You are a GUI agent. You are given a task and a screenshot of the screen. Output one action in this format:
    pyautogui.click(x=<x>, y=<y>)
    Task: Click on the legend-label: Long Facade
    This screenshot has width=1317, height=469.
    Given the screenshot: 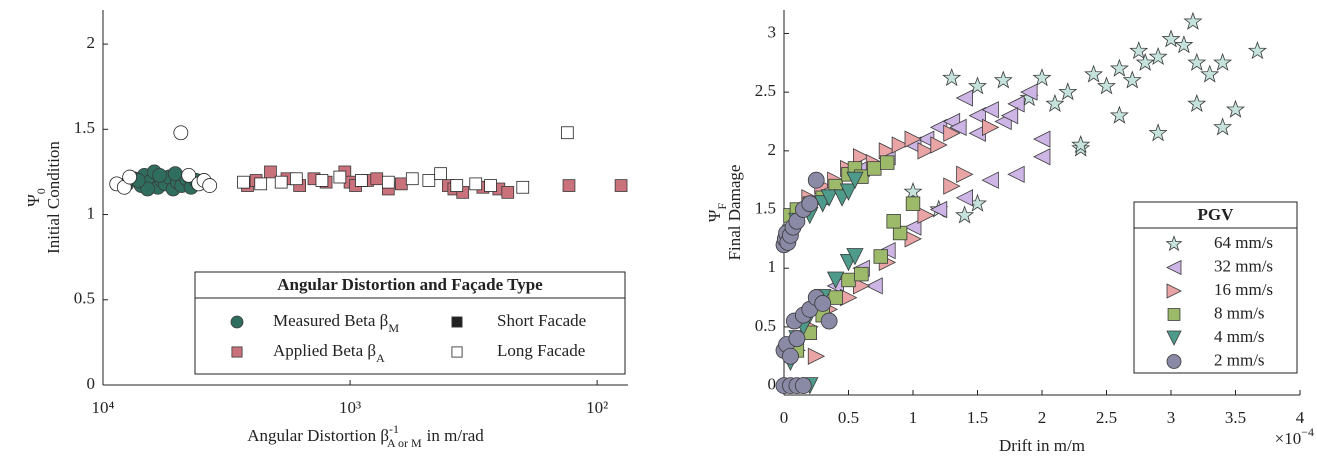 What is the action you would take?
    pyautogui.click(x=541, y=350)
    